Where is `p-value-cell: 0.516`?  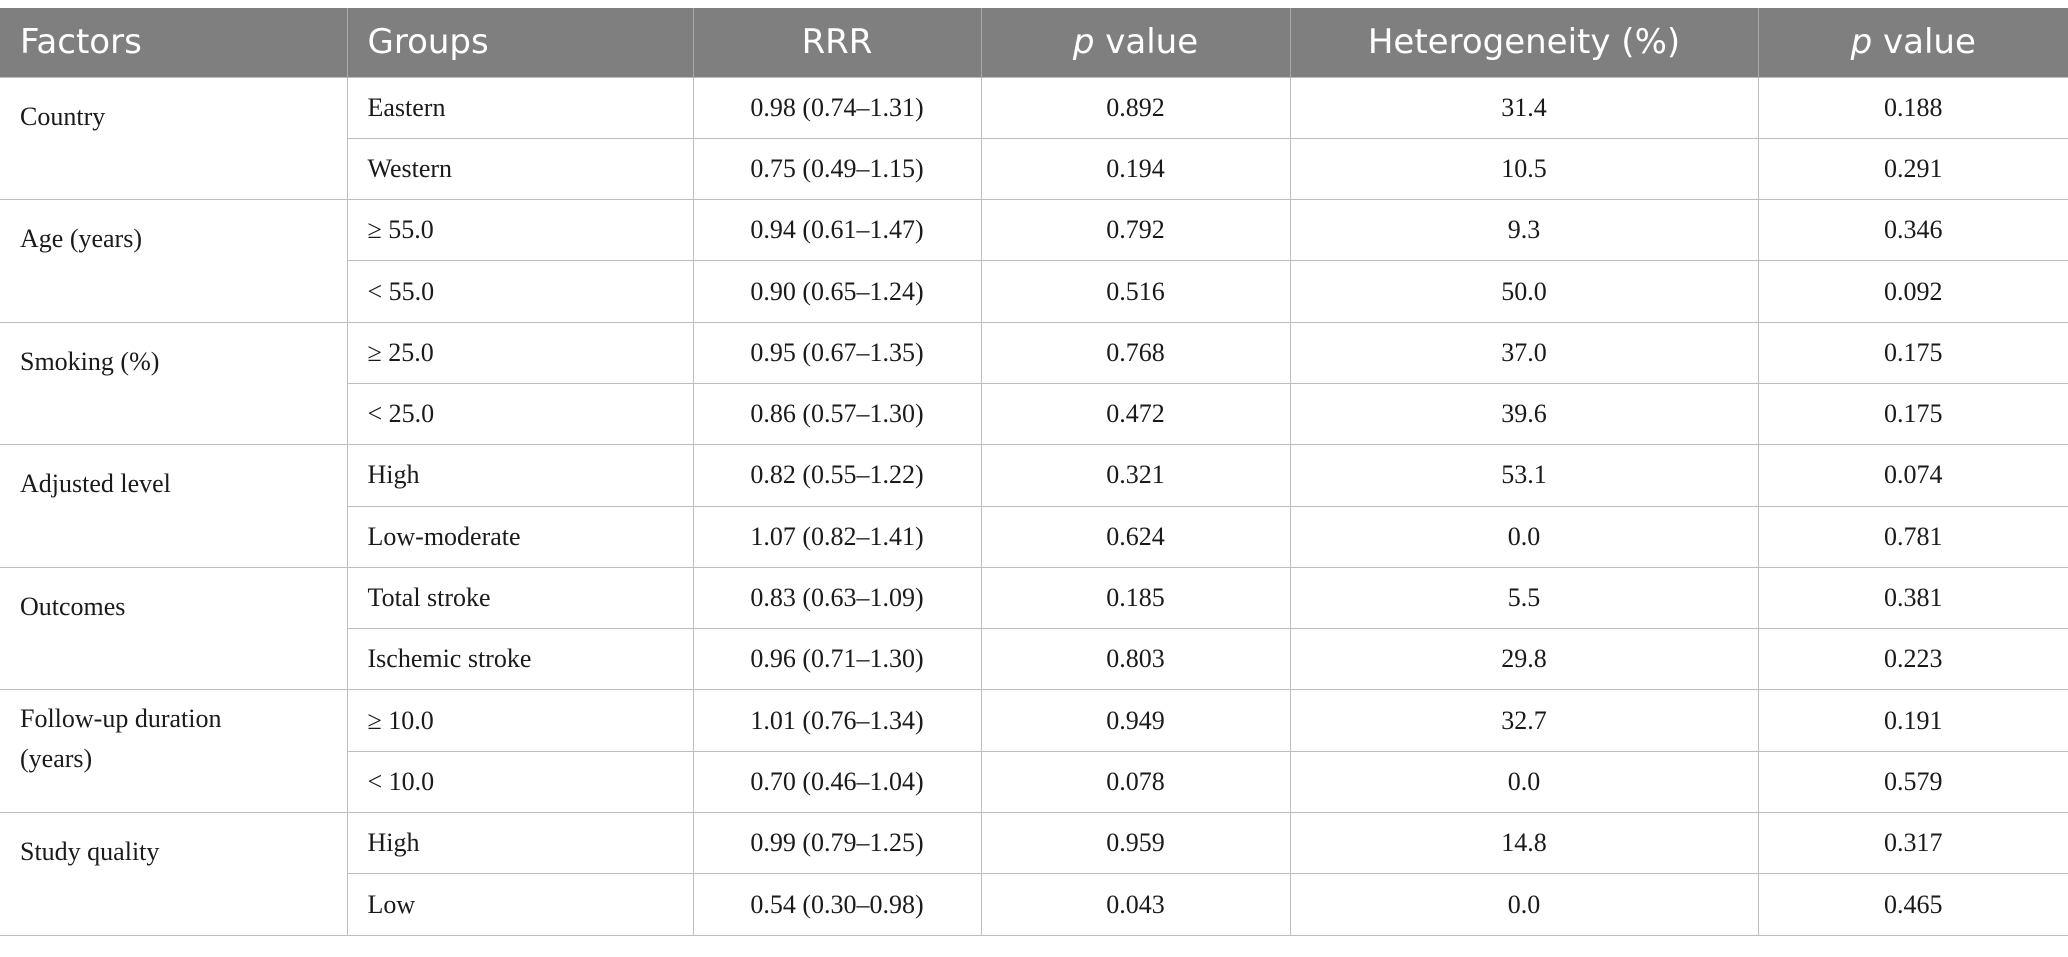
p-value-cell: 0.516 is located at coordinates (1135, 291).